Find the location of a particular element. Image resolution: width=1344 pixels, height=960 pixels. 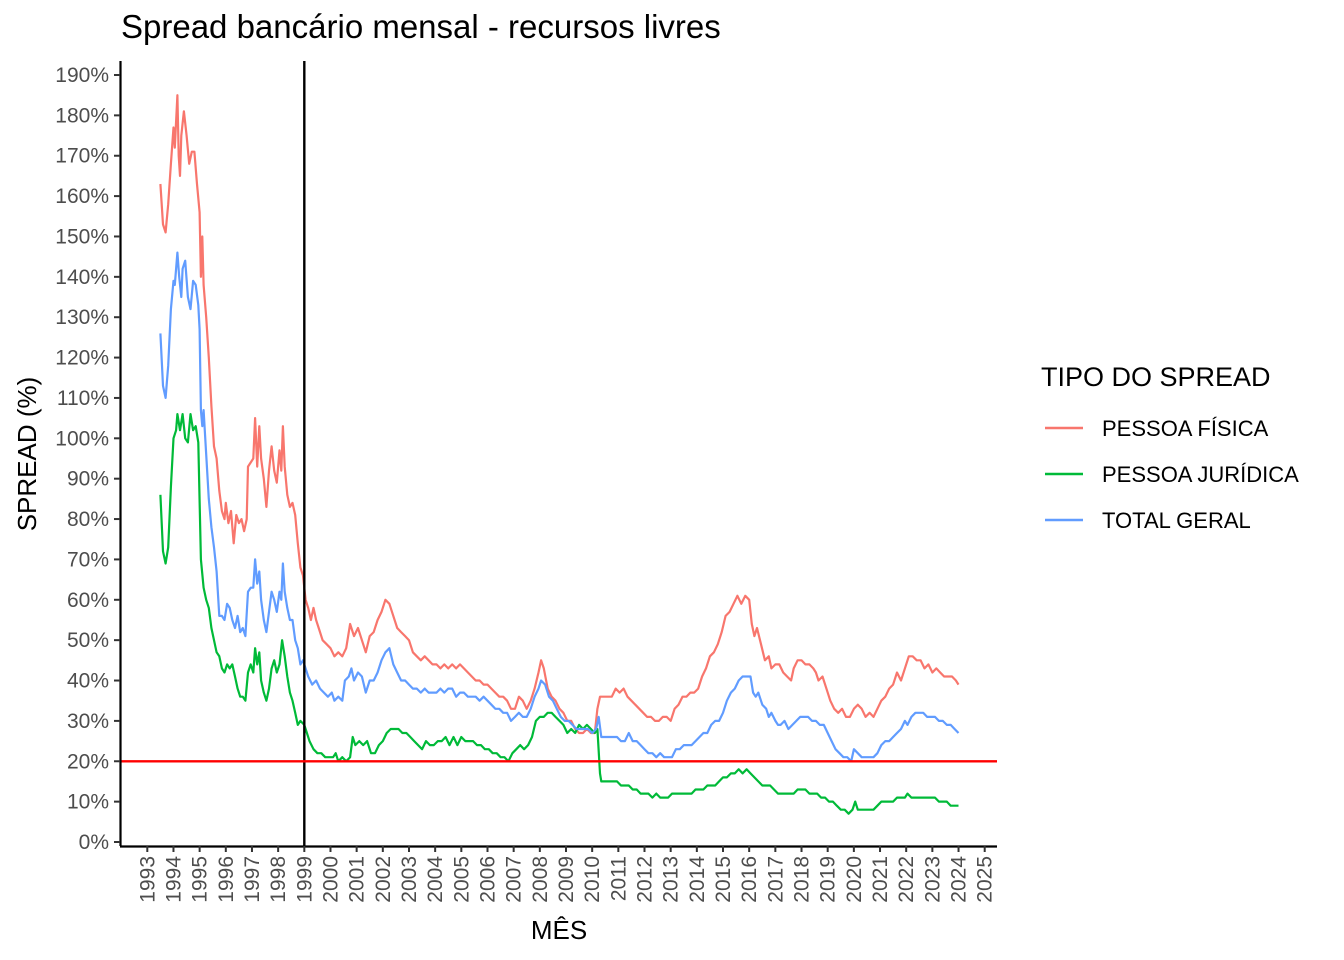

legend-label: TOTAL GERAL is located at coordinates (1176, 520).